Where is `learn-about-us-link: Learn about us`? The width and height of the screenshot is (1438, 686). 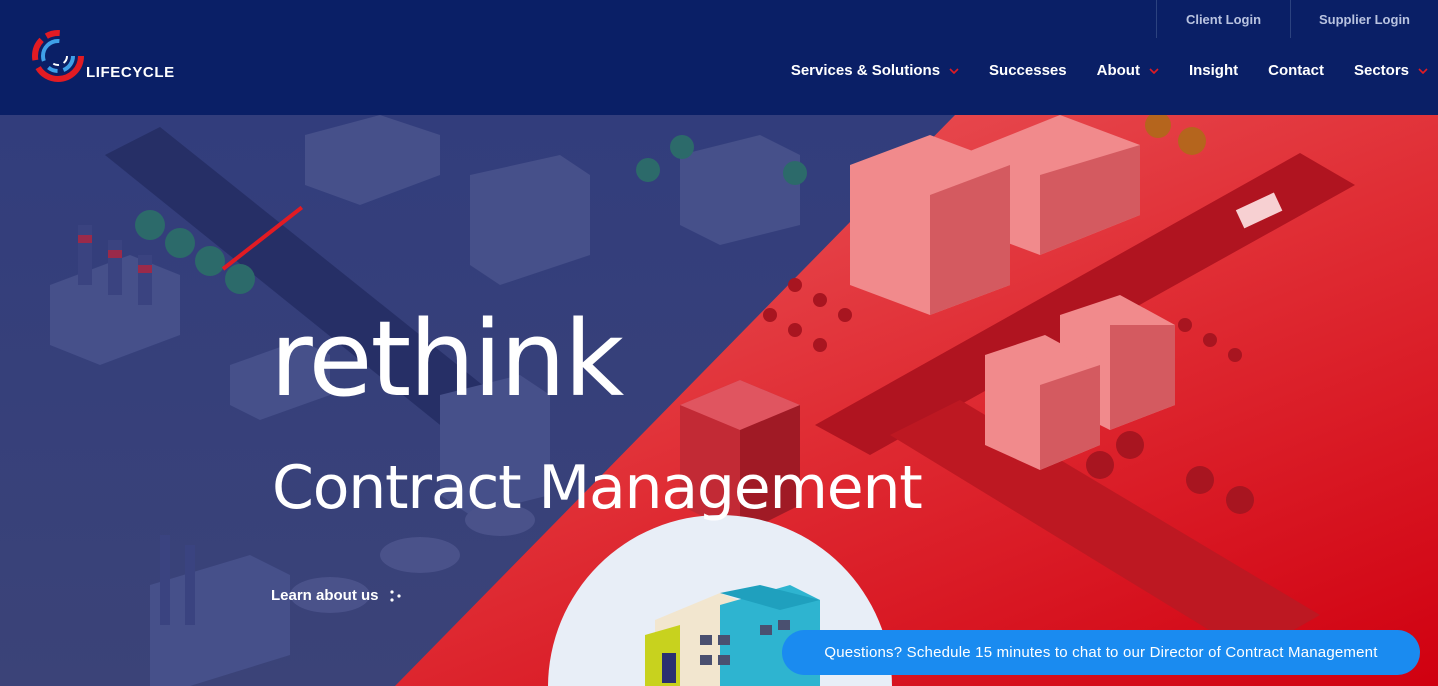 learn-about-us-link: Learn about us is located at coordinates (337, 595).